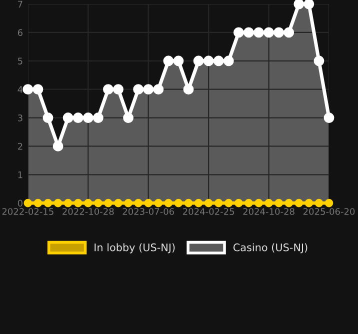 This screenshot has width=358, height=334. I want to click on x-tick-label: 2022-02-15, so click(28, 211).